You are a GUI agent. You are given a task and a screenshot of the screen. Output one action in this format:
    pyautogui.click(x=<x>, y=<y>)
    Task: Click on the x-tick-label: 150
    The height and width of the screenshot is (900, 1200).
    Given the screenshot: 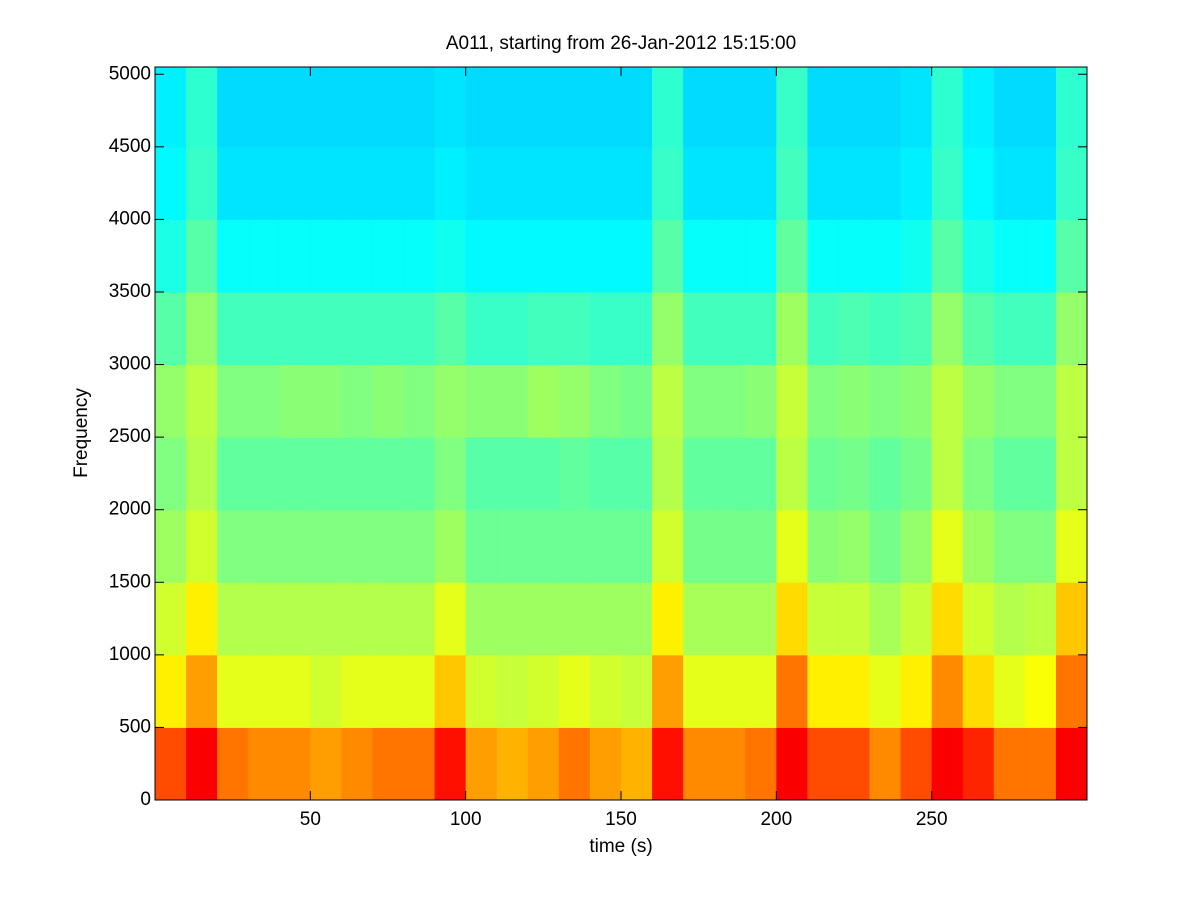 What is the action you would take?
    pyautogui.click(x=621, y=819)
    